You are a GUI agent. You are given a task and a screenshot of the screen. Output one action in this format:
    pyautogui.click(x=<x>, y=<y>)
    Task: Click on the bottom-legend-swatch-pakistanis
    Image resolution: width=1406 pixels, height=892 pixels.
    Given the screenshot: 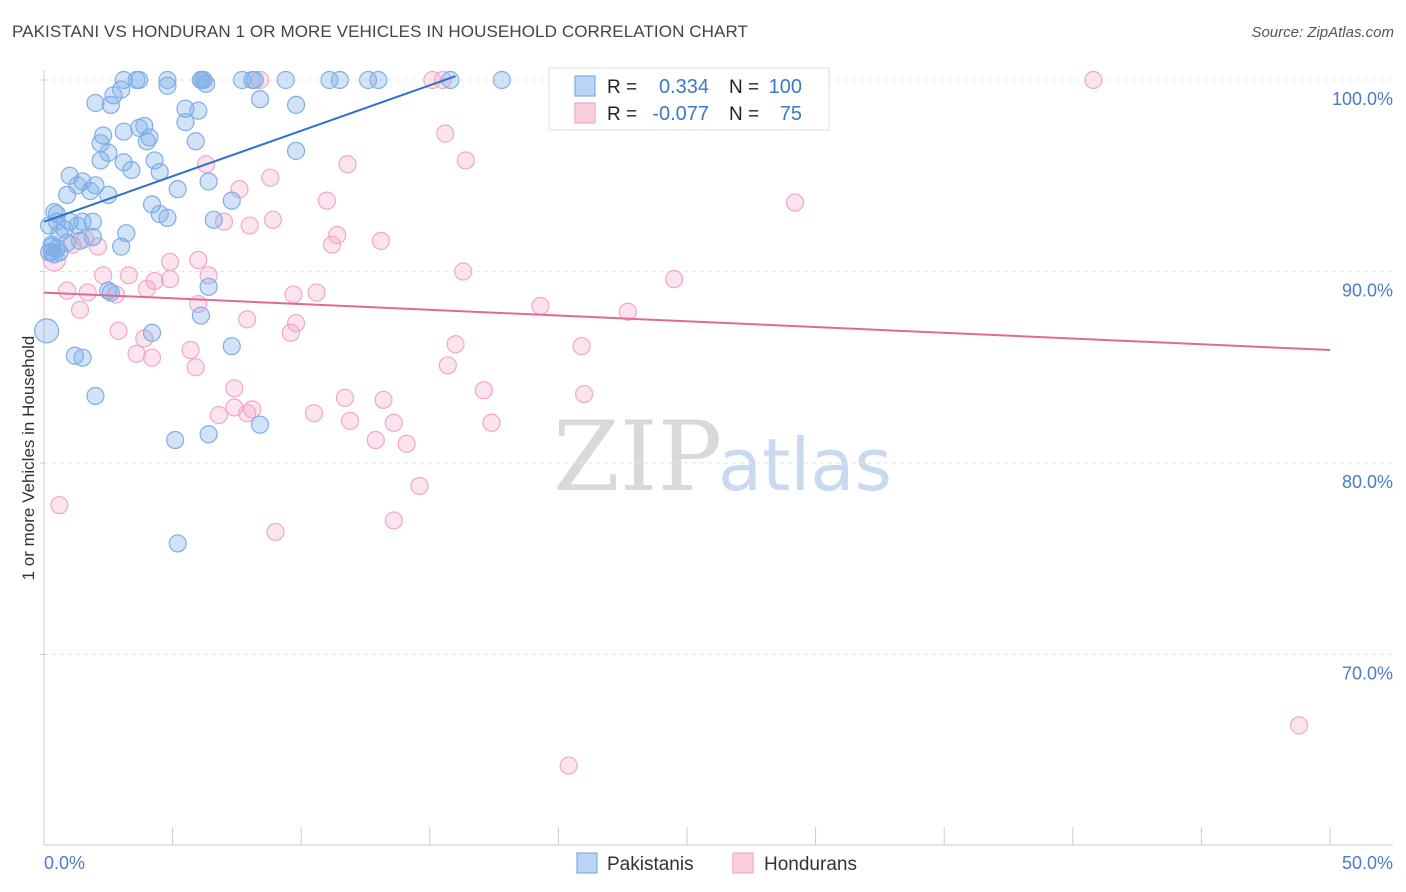 What is the action you would take?
    pyautogui.click(x=587, y=863)
    